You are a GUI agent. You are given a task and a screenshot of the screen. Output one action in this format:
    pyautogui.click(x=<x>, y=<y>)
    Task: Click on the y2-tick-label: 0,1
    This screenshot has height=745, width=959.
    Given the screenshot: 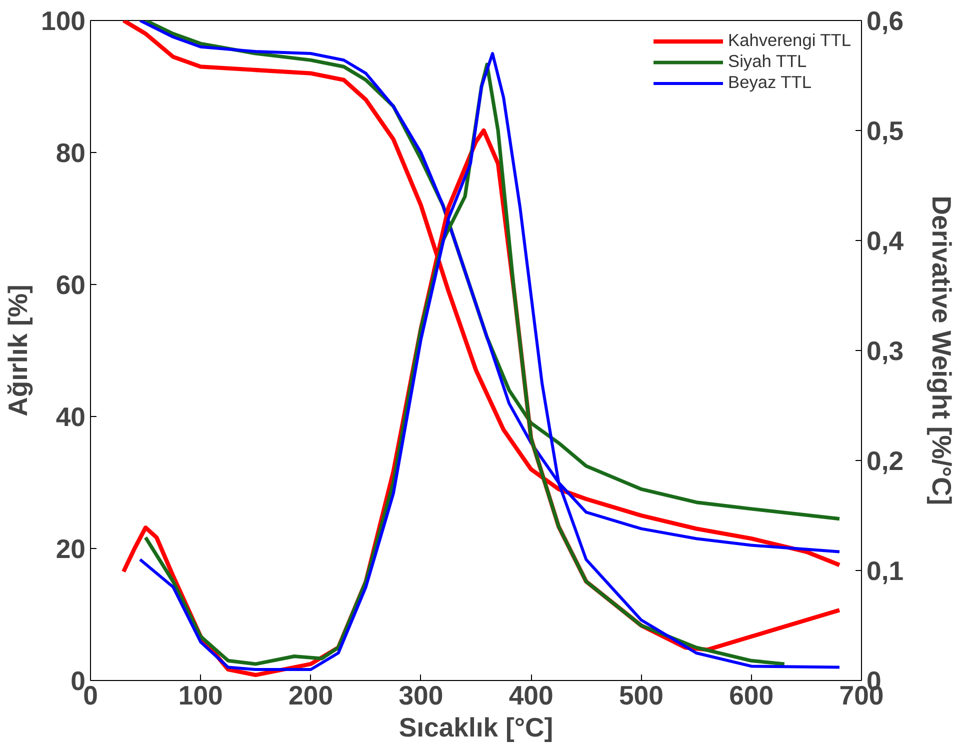 What is the action you would take?
    pyautogui.click(x=885, y=571)
    